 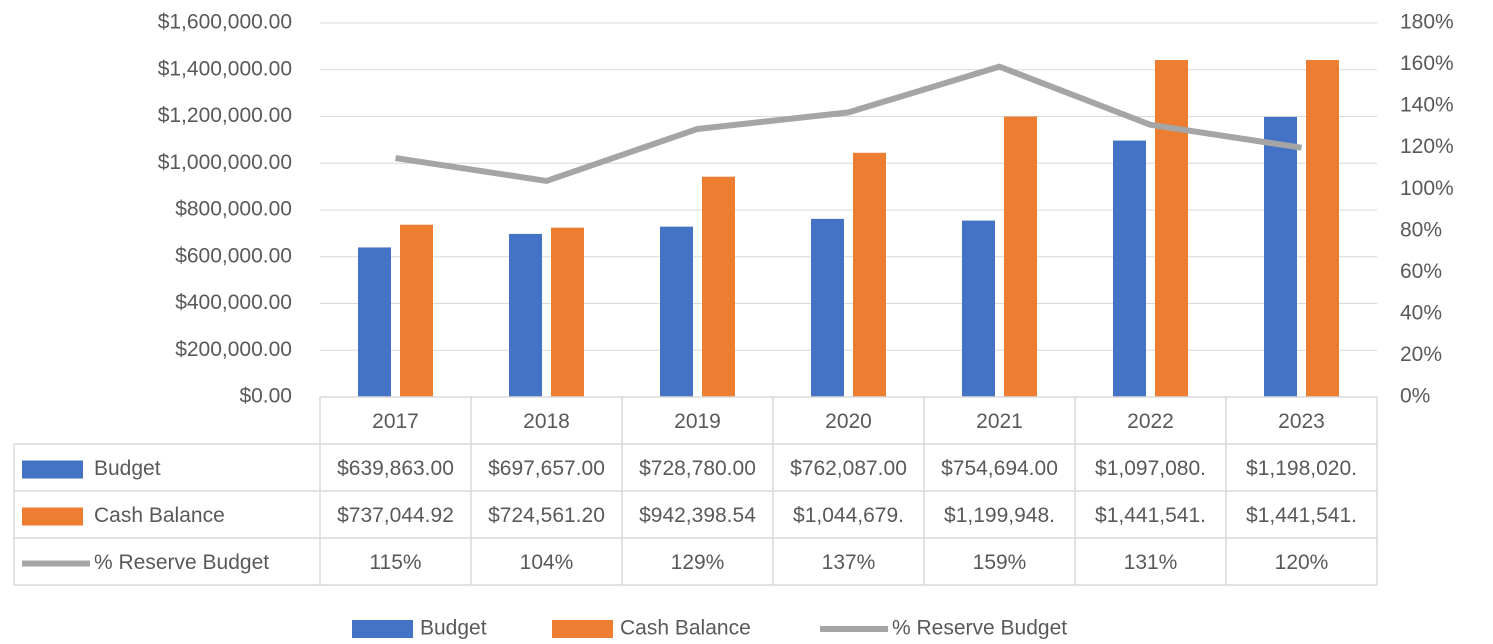 I want to click on table-cell: 115%, so click(x=395, y=562).